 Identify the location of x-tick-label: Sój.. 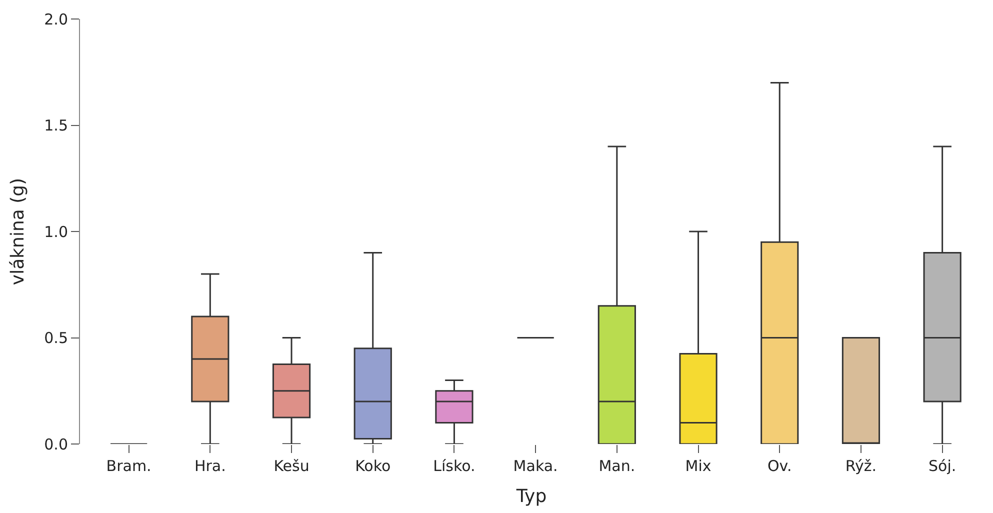
(942, 466).